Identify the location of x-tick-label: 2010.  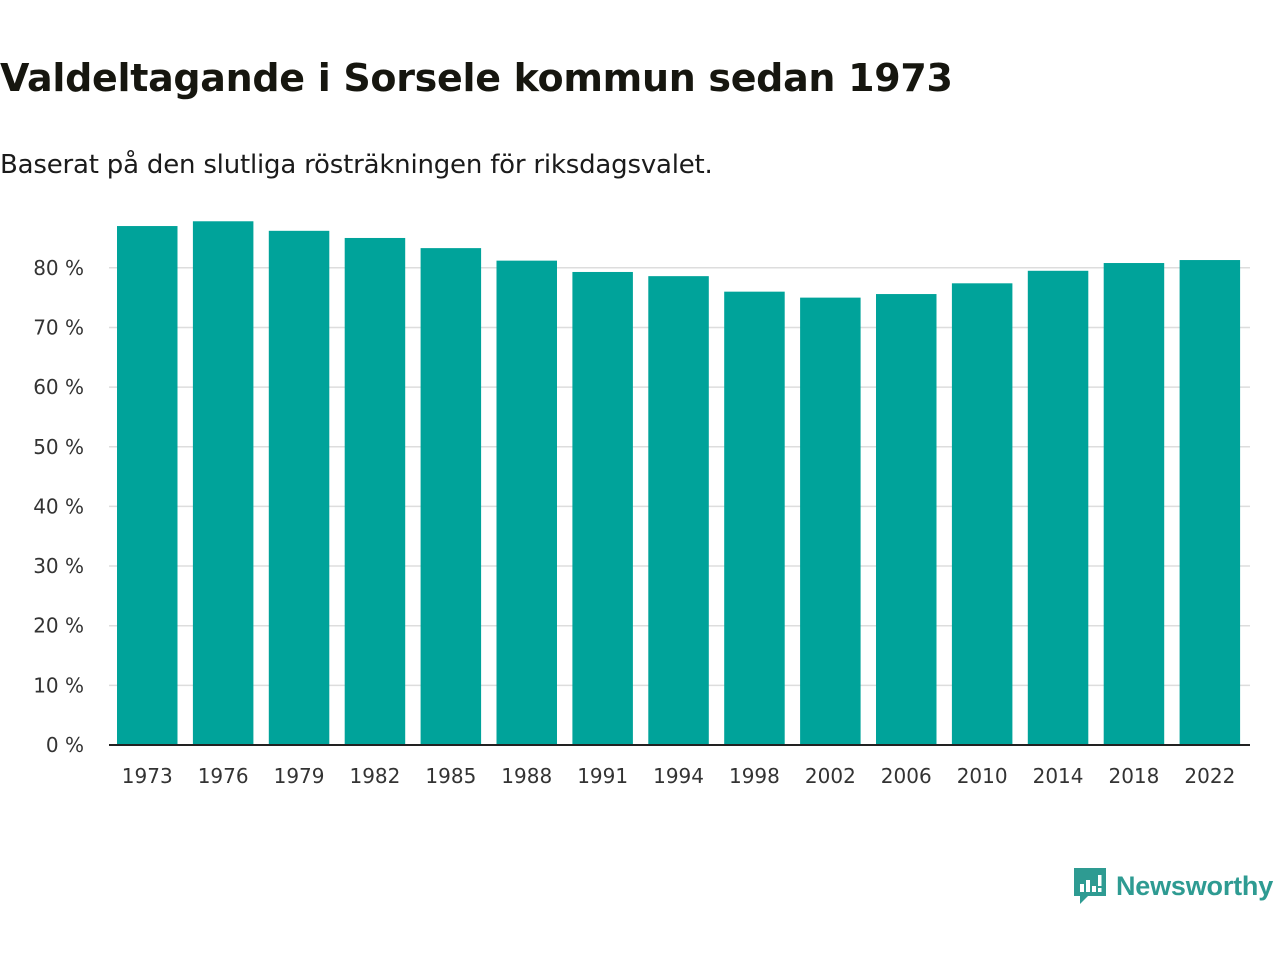
(982, 776).